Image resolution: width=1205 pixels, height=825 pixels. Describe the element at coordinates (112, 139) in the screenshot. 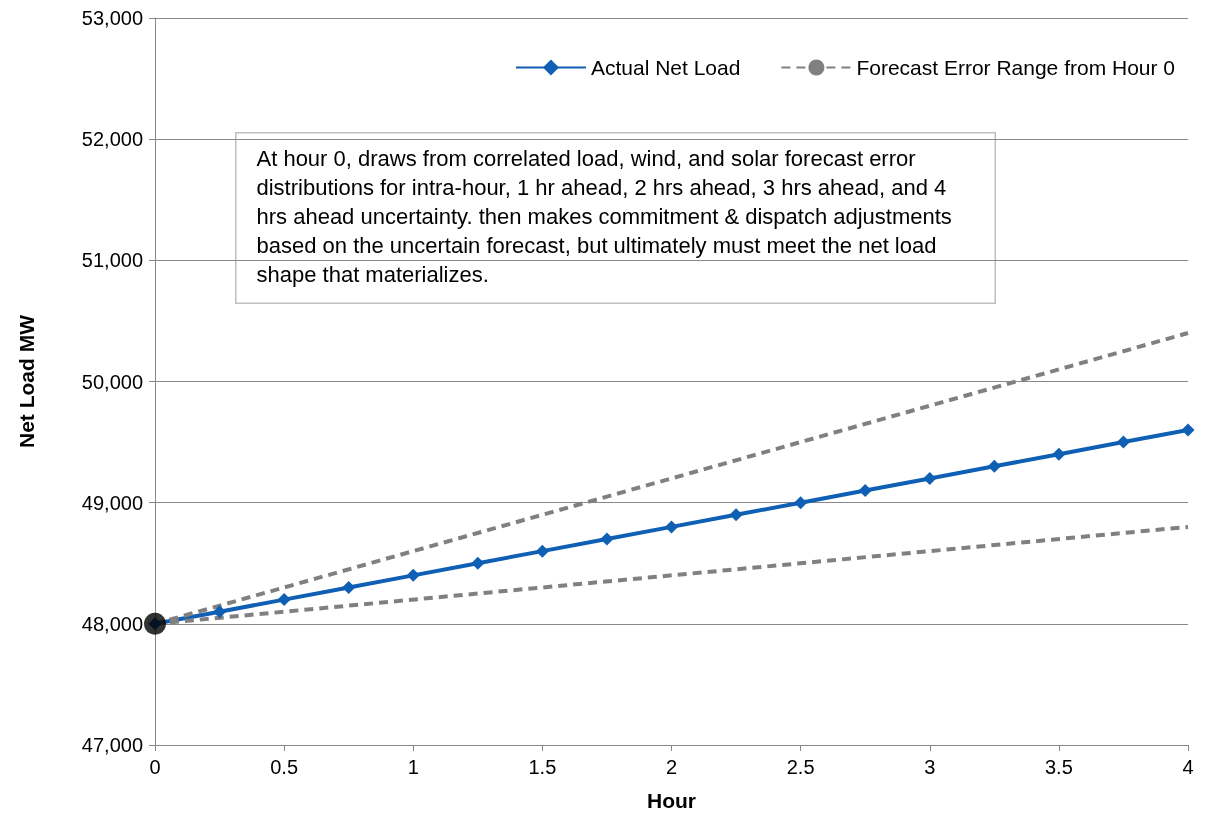

I see `y-tick-label: 52,000` at that location.